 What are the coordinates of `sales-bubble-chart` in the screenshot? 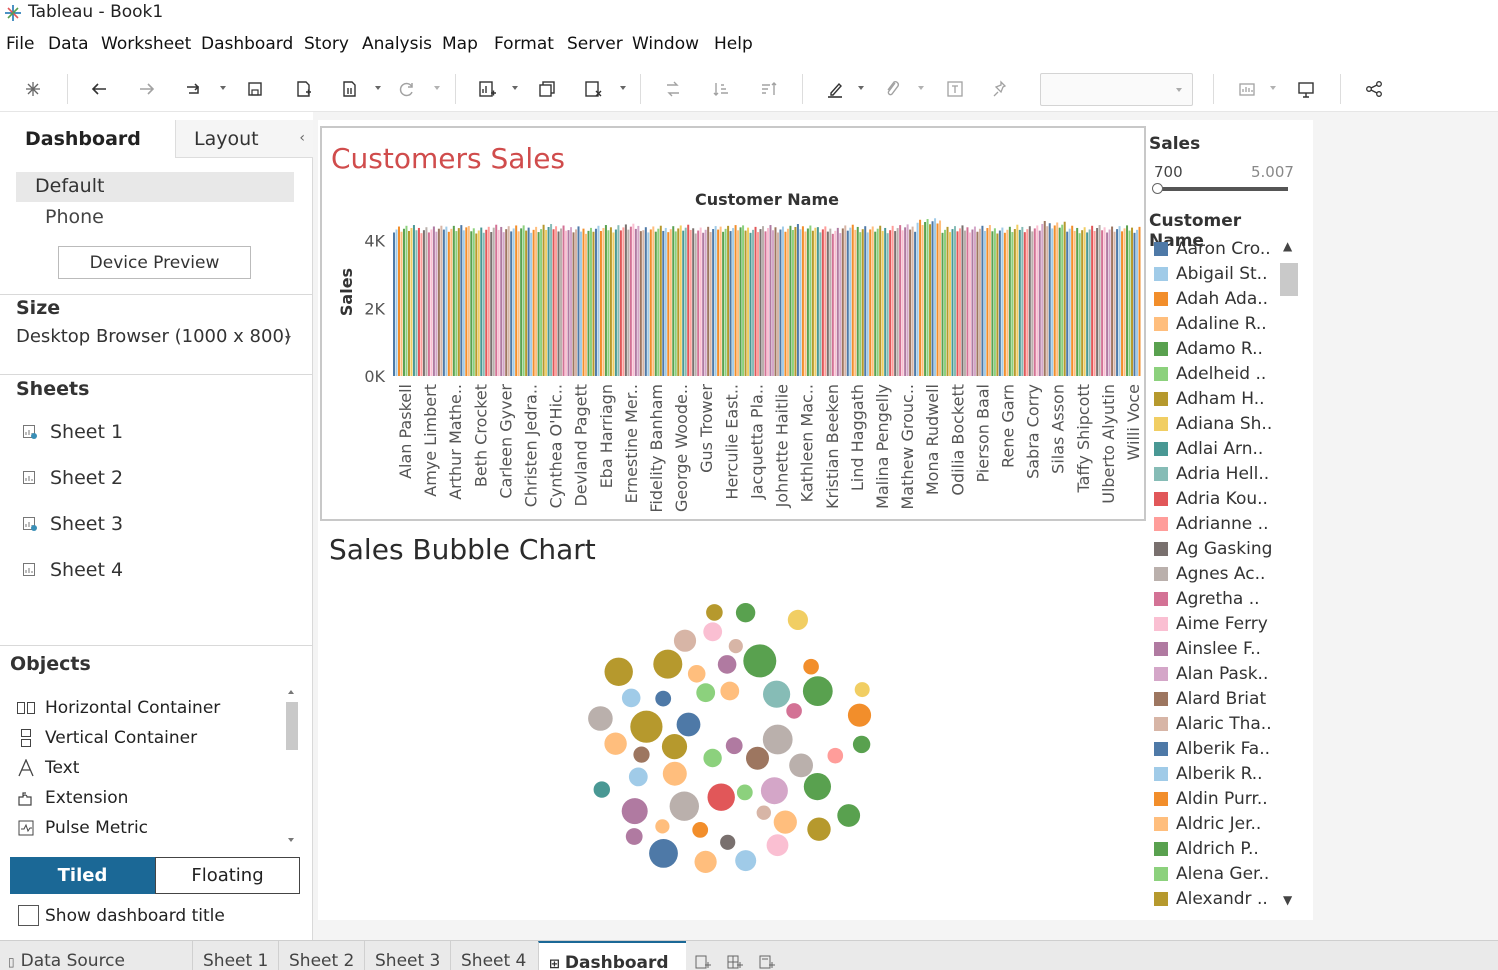 It's located at (730, 742).